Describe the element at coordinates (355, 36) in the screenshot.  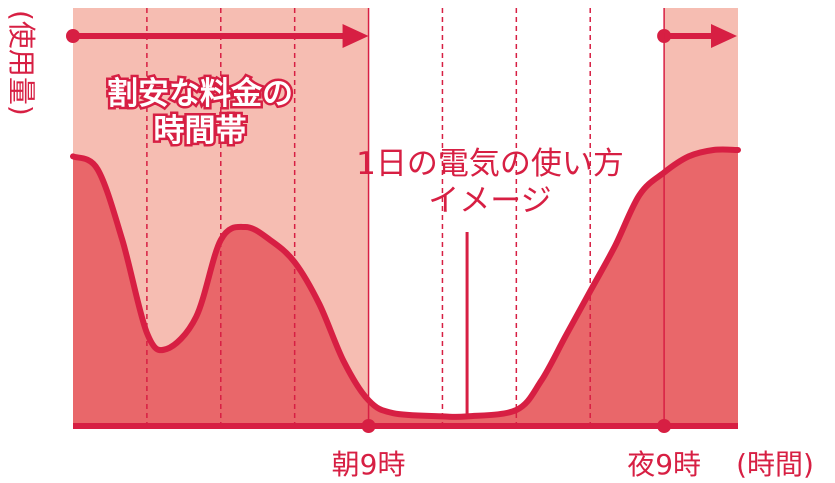
I see `discount-arrow-morning-head` at that location.